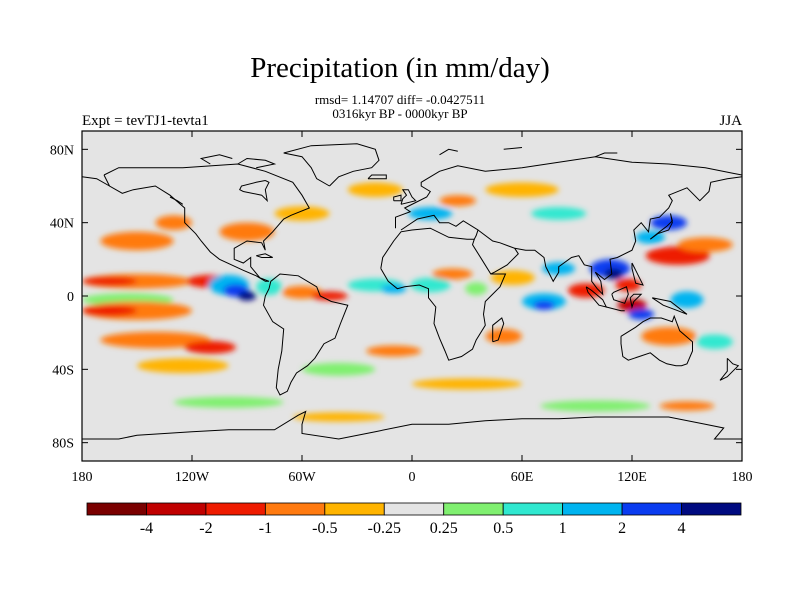 The width and height of the screenshot is (800, 600). I want to click on x-tick-label-3: 0, so click(412, 477).